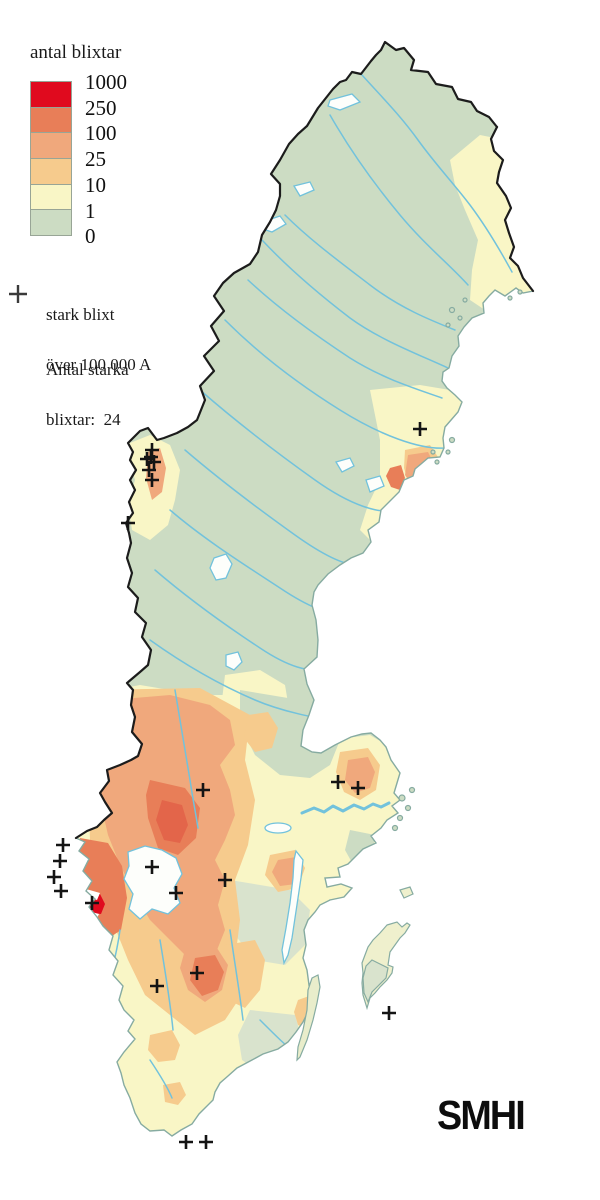 The height and width of the screenshot is (1200, 600). What do you see at coordinates (83, 419) in the screenshot?
I see `strong-count-line2: blixtar: 24` at bounding box center [83, 419].